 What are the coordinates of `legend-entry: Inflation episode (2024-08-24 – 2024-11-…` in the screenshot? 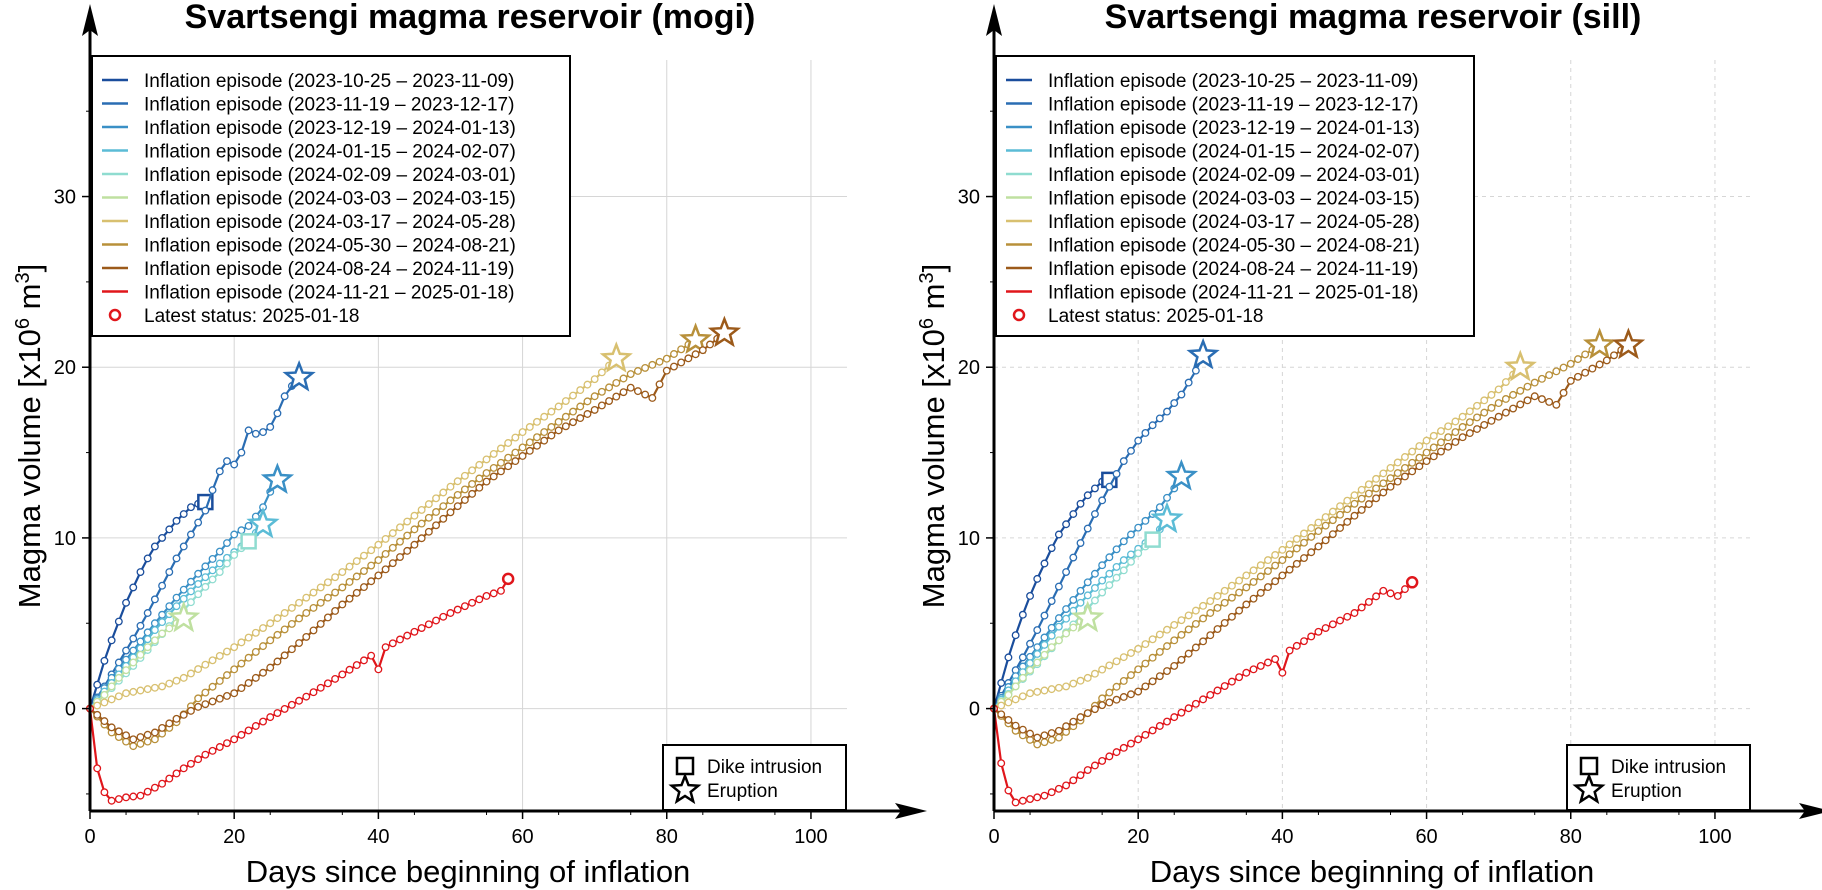 It's located at (1233, 269).